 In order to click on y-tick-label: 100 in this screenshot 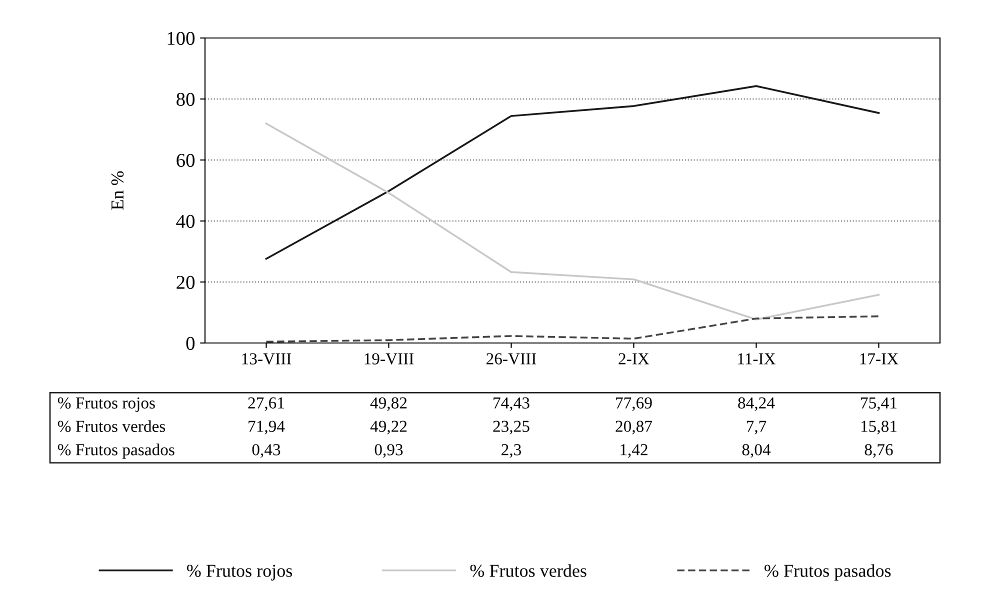, I will do `click(181, 38)`.